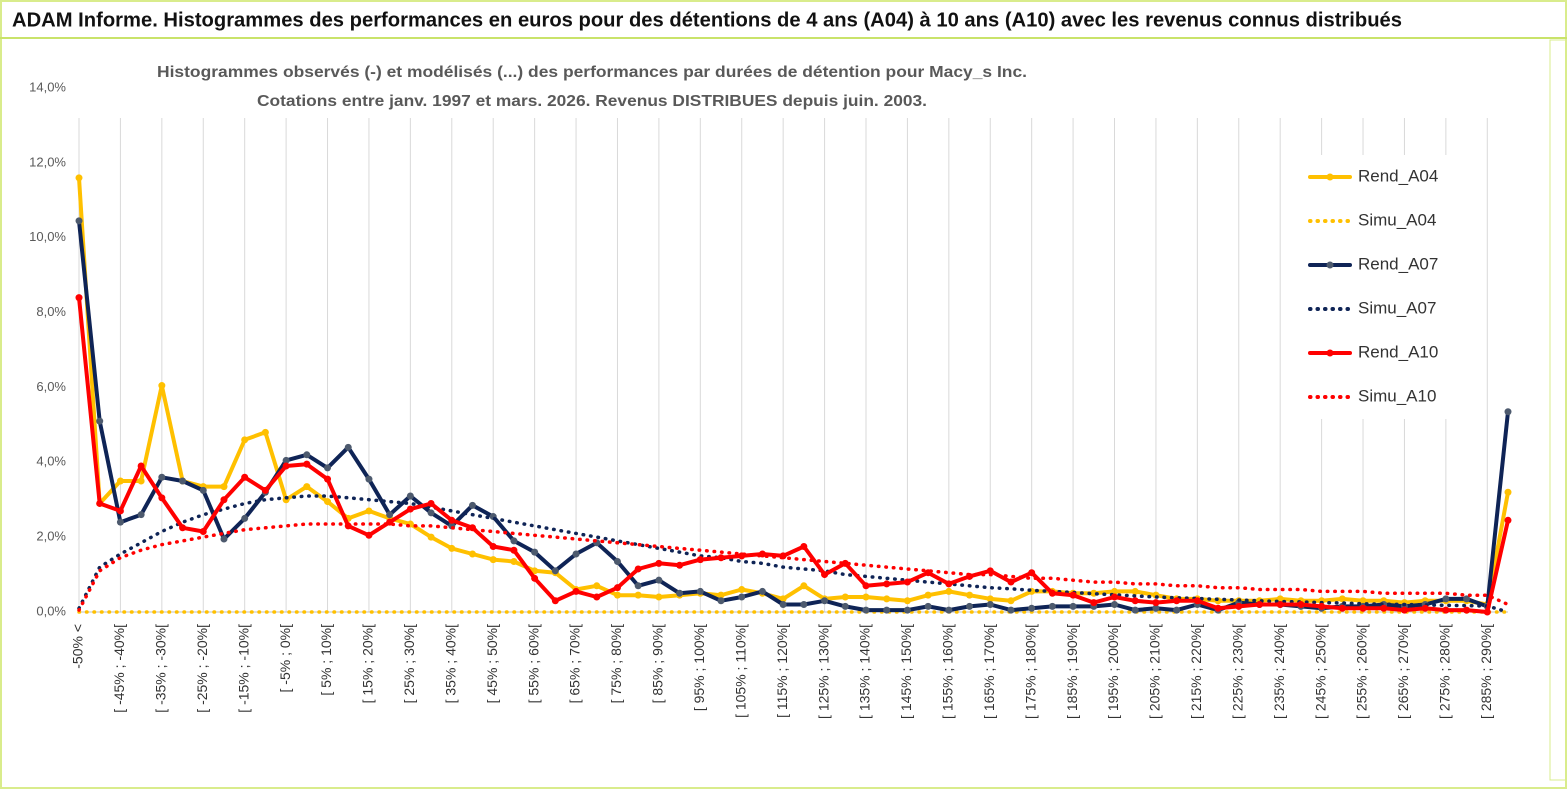 This screenshot has width=1567, height=789. What do you see at coordinates (202, 668) in the screenshot?
I see `x-tick-label: [ -25% ; -20%[` at bounding box center [202, 668].